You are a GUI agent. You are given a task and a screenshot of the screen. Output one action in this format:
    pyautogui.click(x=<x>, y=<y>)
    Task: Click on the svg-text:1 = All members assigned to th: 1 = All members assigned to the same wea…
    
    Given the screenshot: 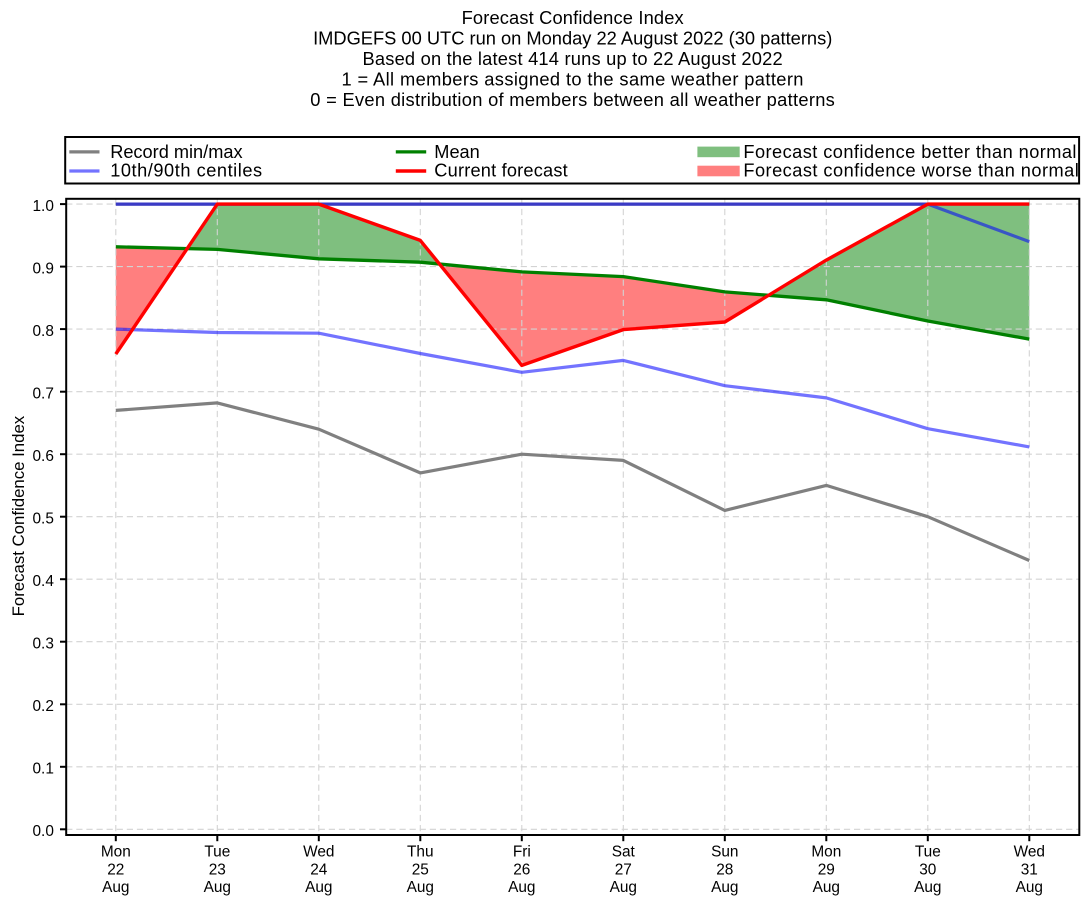 What is the action you would take?
    pyautogui.click(x=573, y=79)
    